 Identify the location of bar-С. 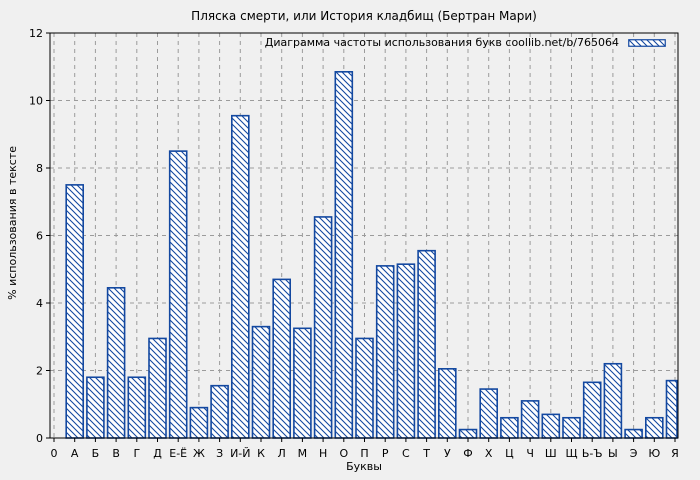
(406, 351).